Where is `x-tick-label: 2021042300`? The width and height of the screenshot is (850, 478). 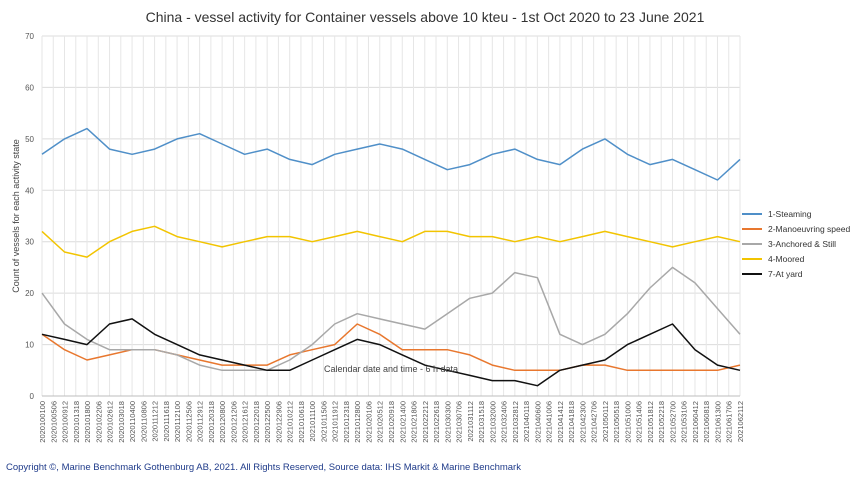
x-tick-label: 2021042300 is located at coordinates (582, 422).